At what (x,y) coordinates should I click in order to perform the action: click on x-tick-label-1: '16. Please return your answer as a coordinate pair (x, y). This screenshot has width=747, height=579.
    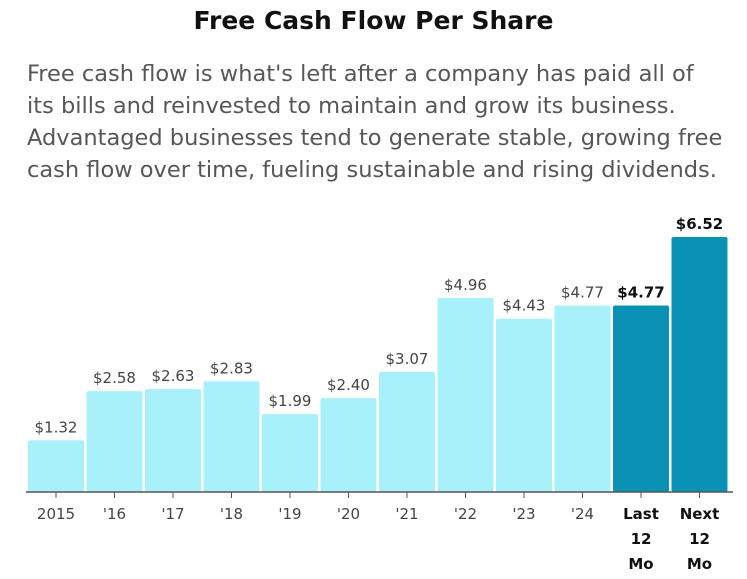
    Looking at the image, I should click on (114, 514).